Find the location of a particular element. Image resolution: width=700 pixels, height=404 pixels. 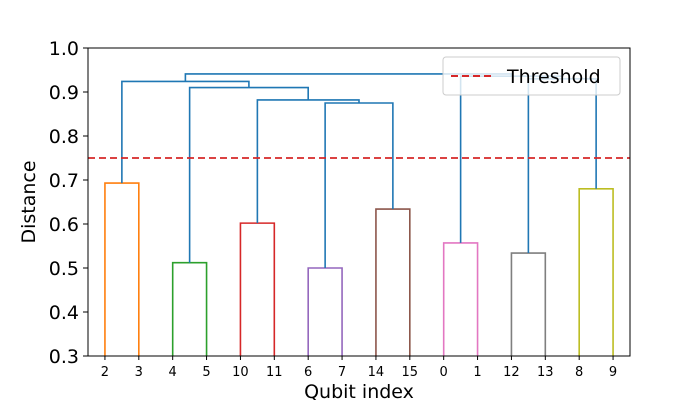

legend-threshold-label: Threshold is located at coordinates (553, 77).